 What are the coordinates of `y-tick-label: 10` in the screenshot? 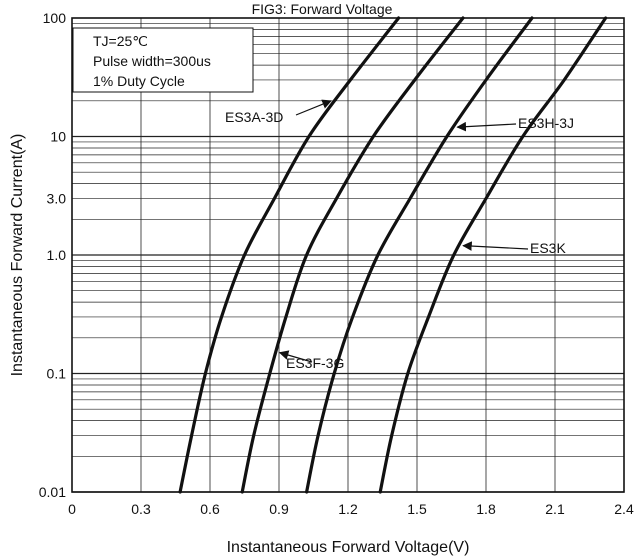 It's located at (58, 137).